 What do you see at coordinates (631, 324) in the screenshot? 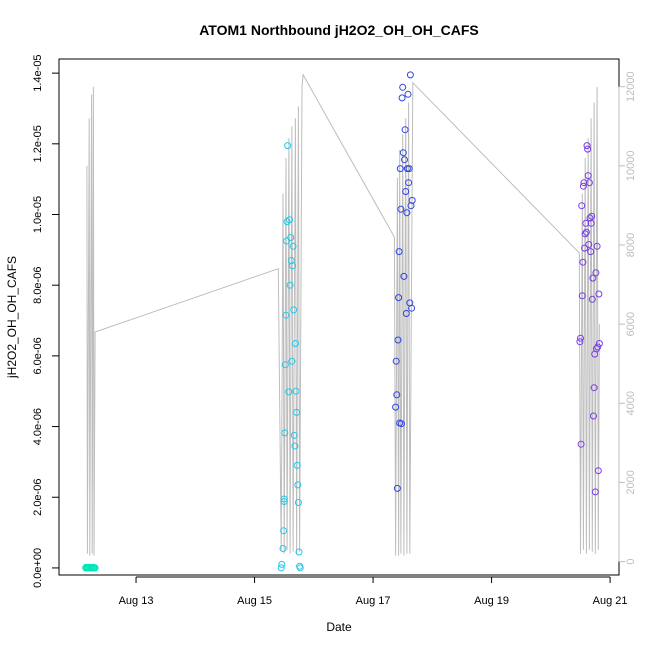
I see `altitude-tick-label: 6000` at bounding box center [631, 324].